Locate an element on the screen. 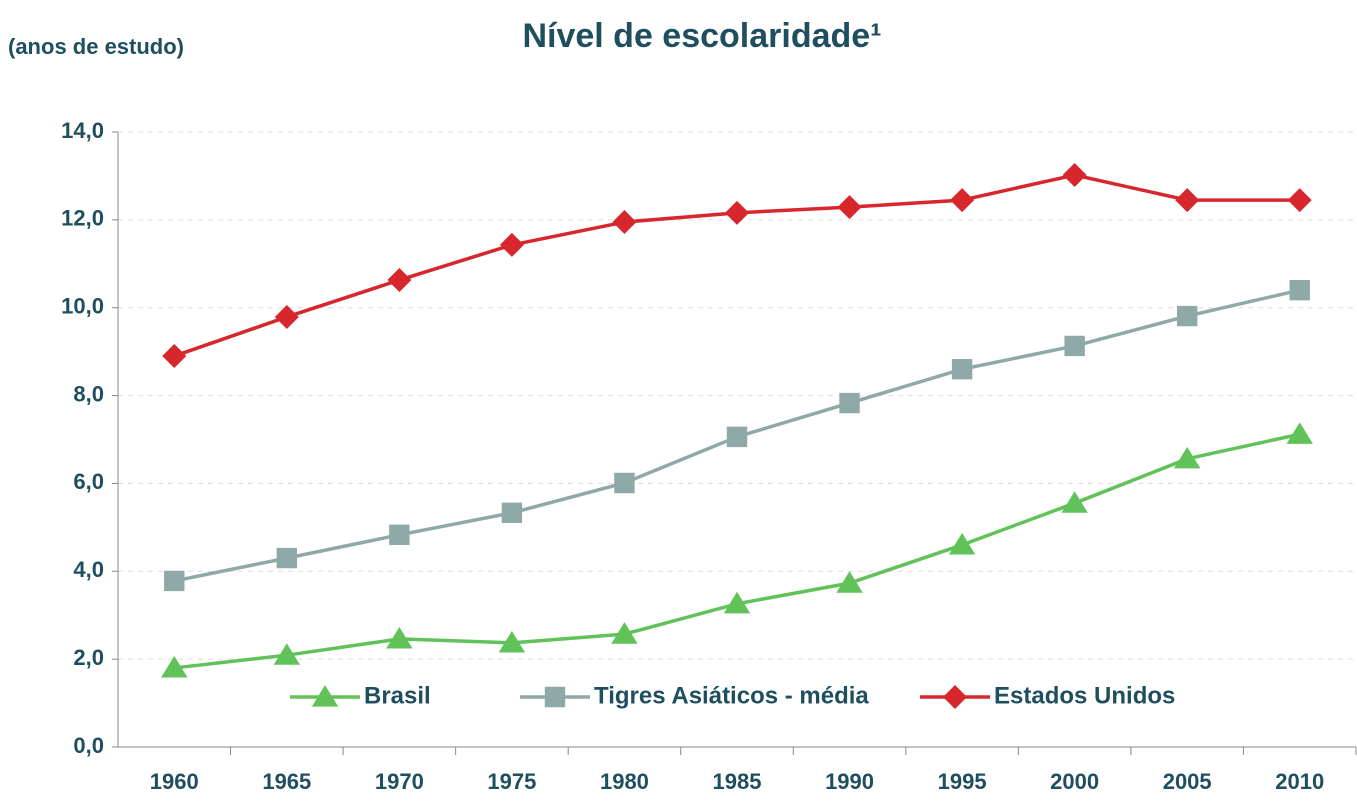 The height and width of the screenshot is (808, 1357). y-tick-label: 8,0 is located at coordinates (88, 393).